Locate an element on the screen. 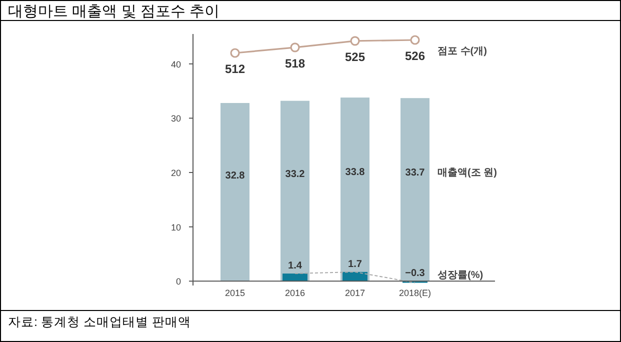 The height and width of the screenshot is (342, 621). series-label: 성장률(%) is located at coordinates (461, 276).